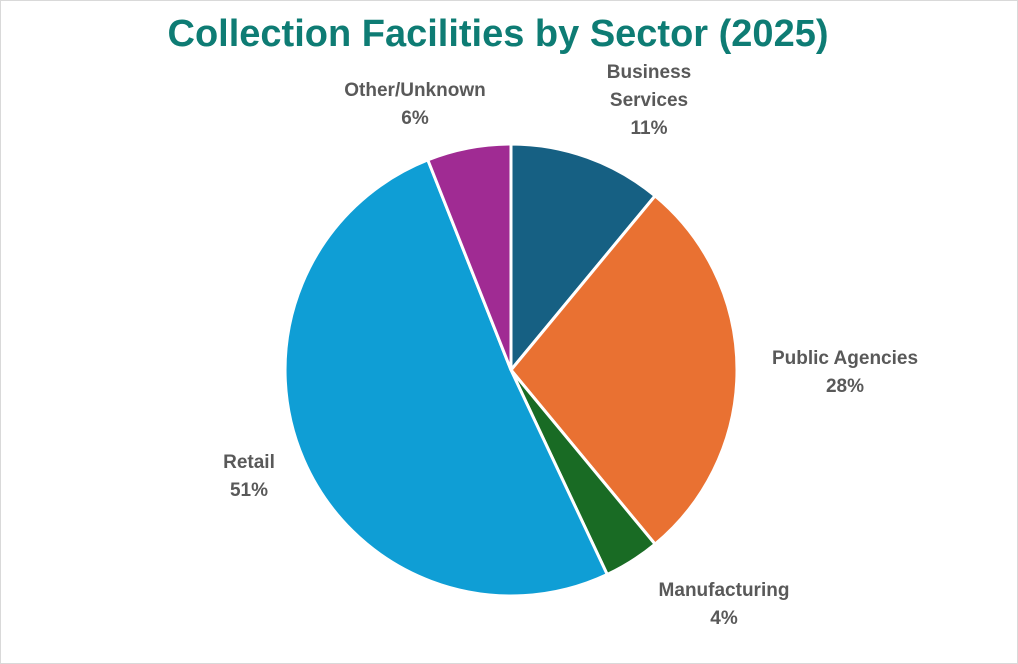  I want to click on slice-label-manufacturing: Manufacturing 4%, so click(724, 605).